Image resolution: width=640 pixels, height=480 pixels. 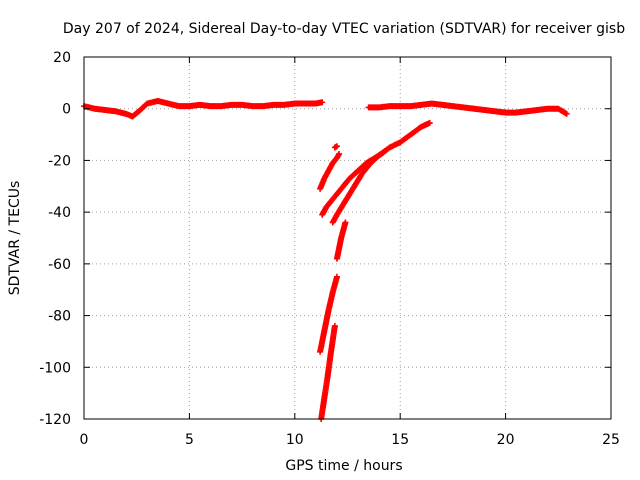 What do you see at coordinates (62, 58) in the screenshot?
I see `y-tick-label: 20` at bounding box center [62, 58].